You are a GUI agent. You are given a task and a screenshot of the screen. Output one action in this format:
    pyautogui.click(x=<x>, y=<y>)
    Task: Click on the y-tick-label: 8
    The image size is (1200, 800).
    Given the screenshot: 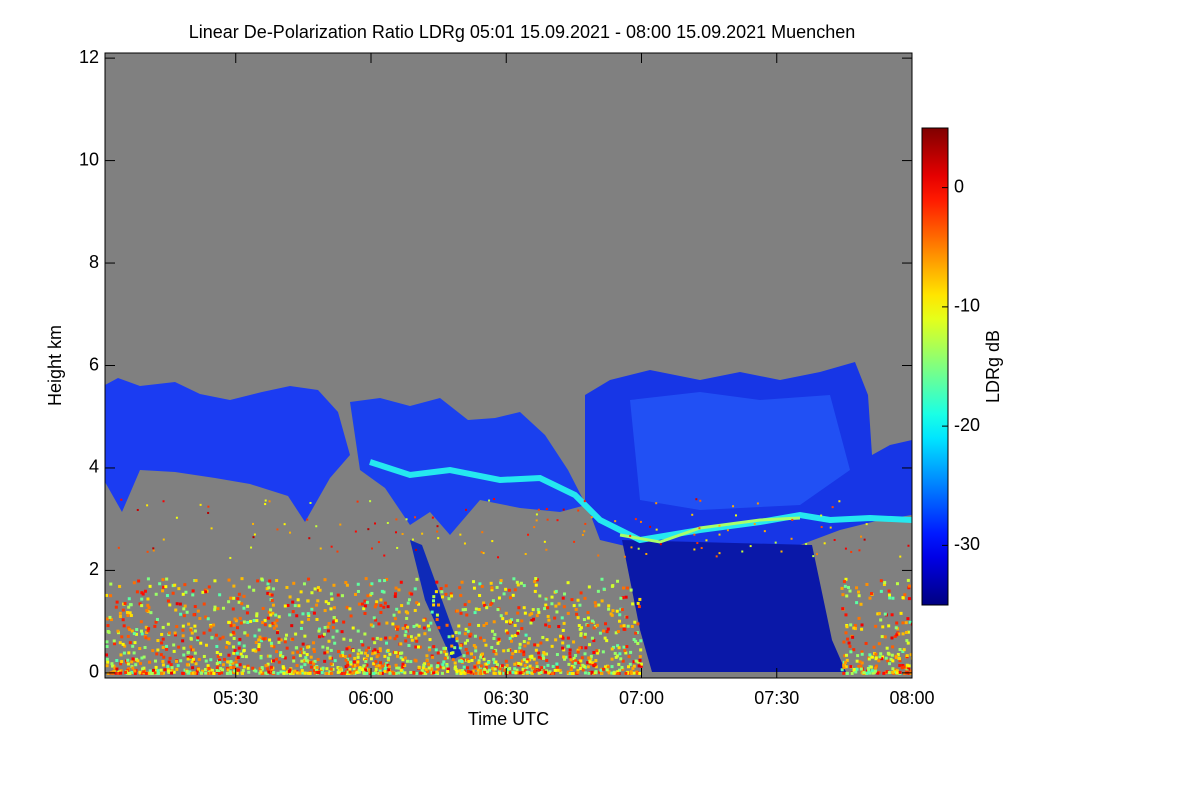 What is the action you would take?
    pyautogui.click(x=94, y=262)
    